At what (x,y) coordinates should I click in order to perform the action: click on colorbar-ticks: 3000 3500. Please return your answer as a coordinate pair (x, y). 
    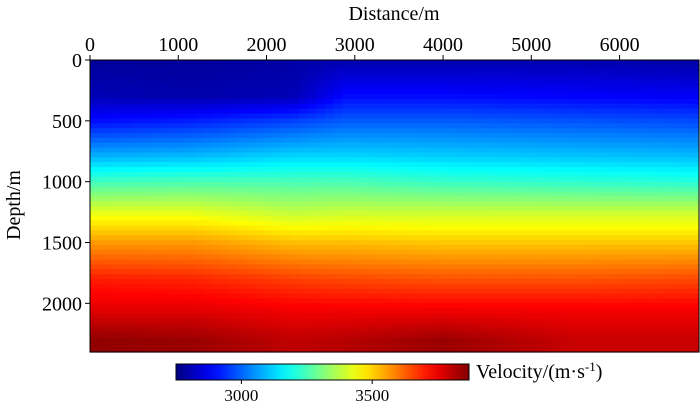
    Looking at the image, I should click on (306, 392).